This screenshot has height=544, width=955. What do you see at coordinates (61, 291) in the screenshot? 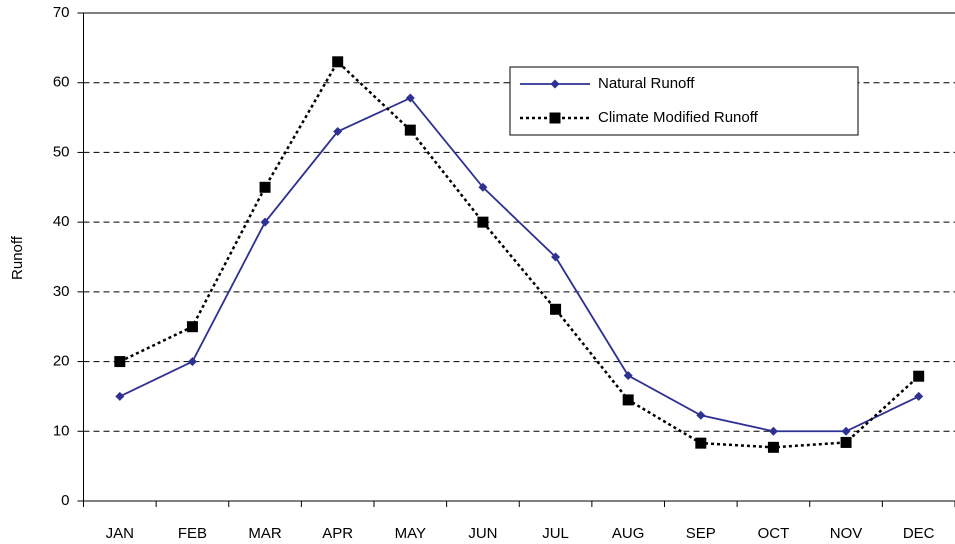
I see `y-tick-label: 30` at bounding box center [61, 291].